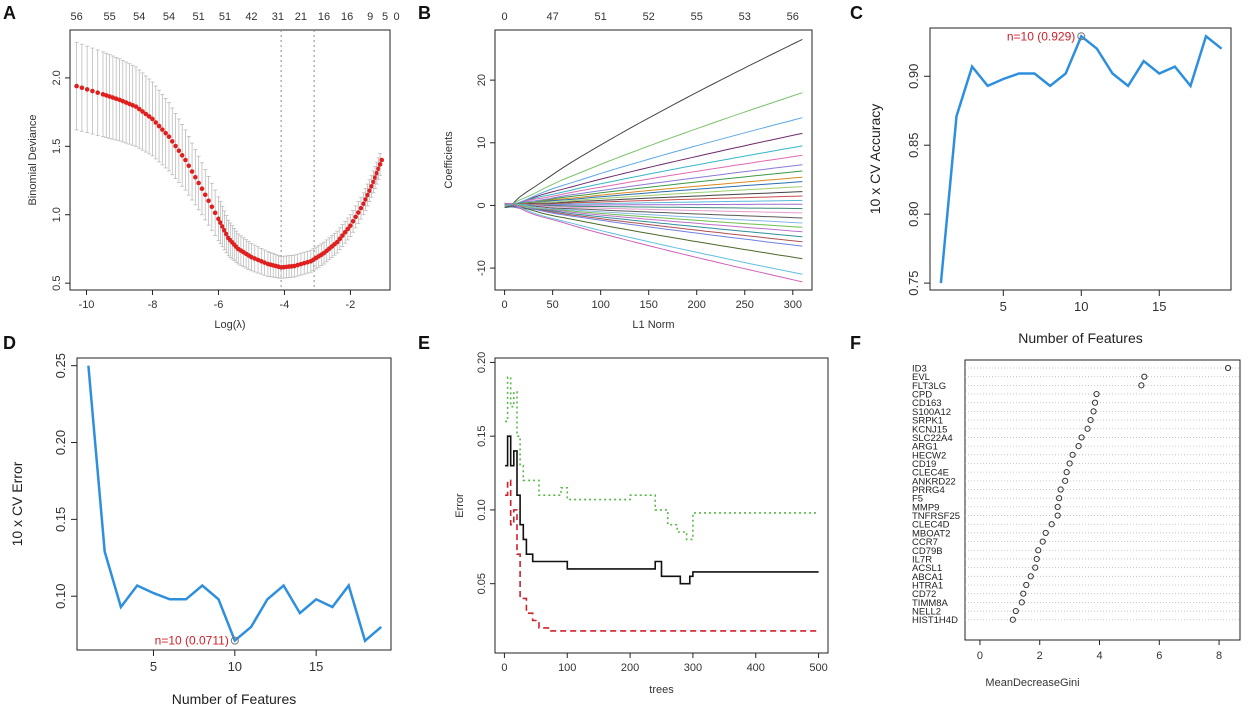 The image size is (1248, 717). I want to click on top-tick-label: 0, so click(505, 17).